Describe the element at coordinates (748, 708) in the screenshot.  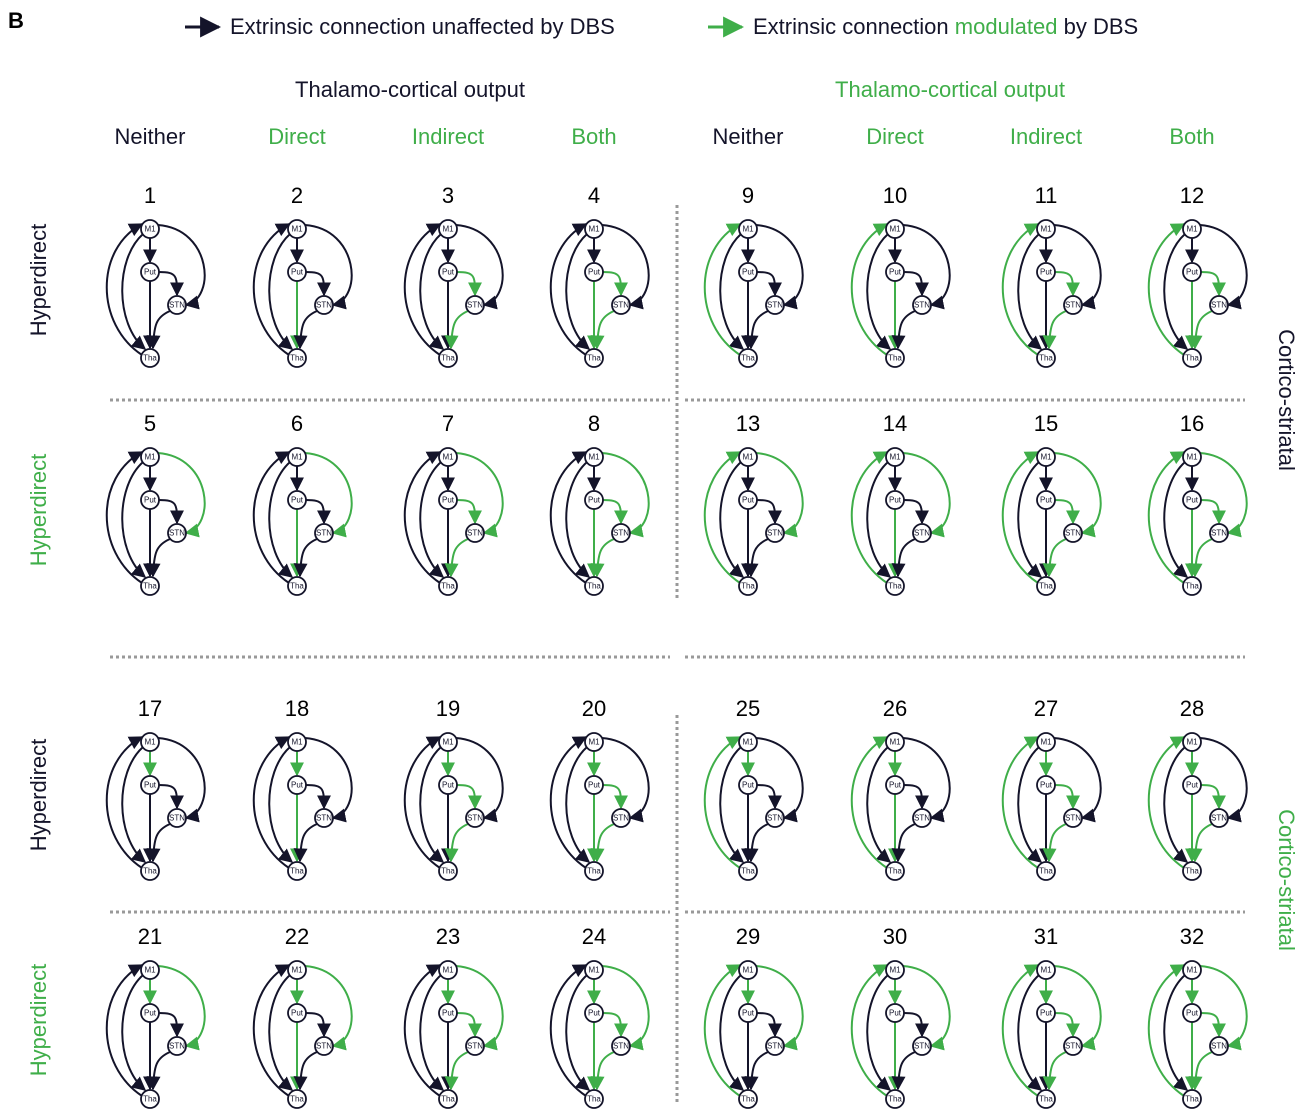
I see `model-number: 25` at that location.